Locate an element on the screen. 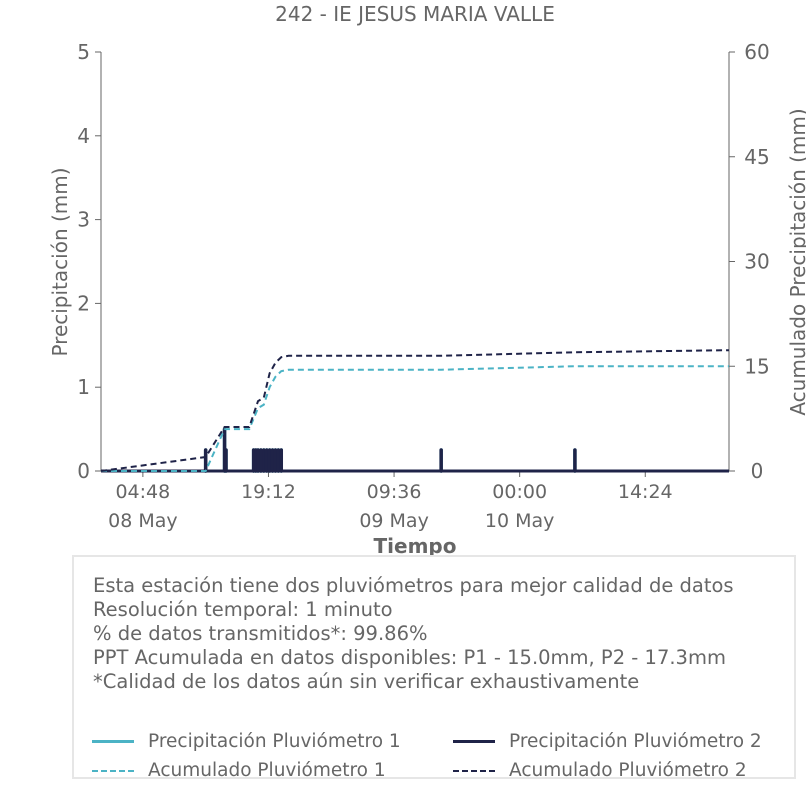 The width and height of the screenshot is (806, 806). legend-label: Precipitación Pluviómetro 1 is located at coordinates (274, 741).